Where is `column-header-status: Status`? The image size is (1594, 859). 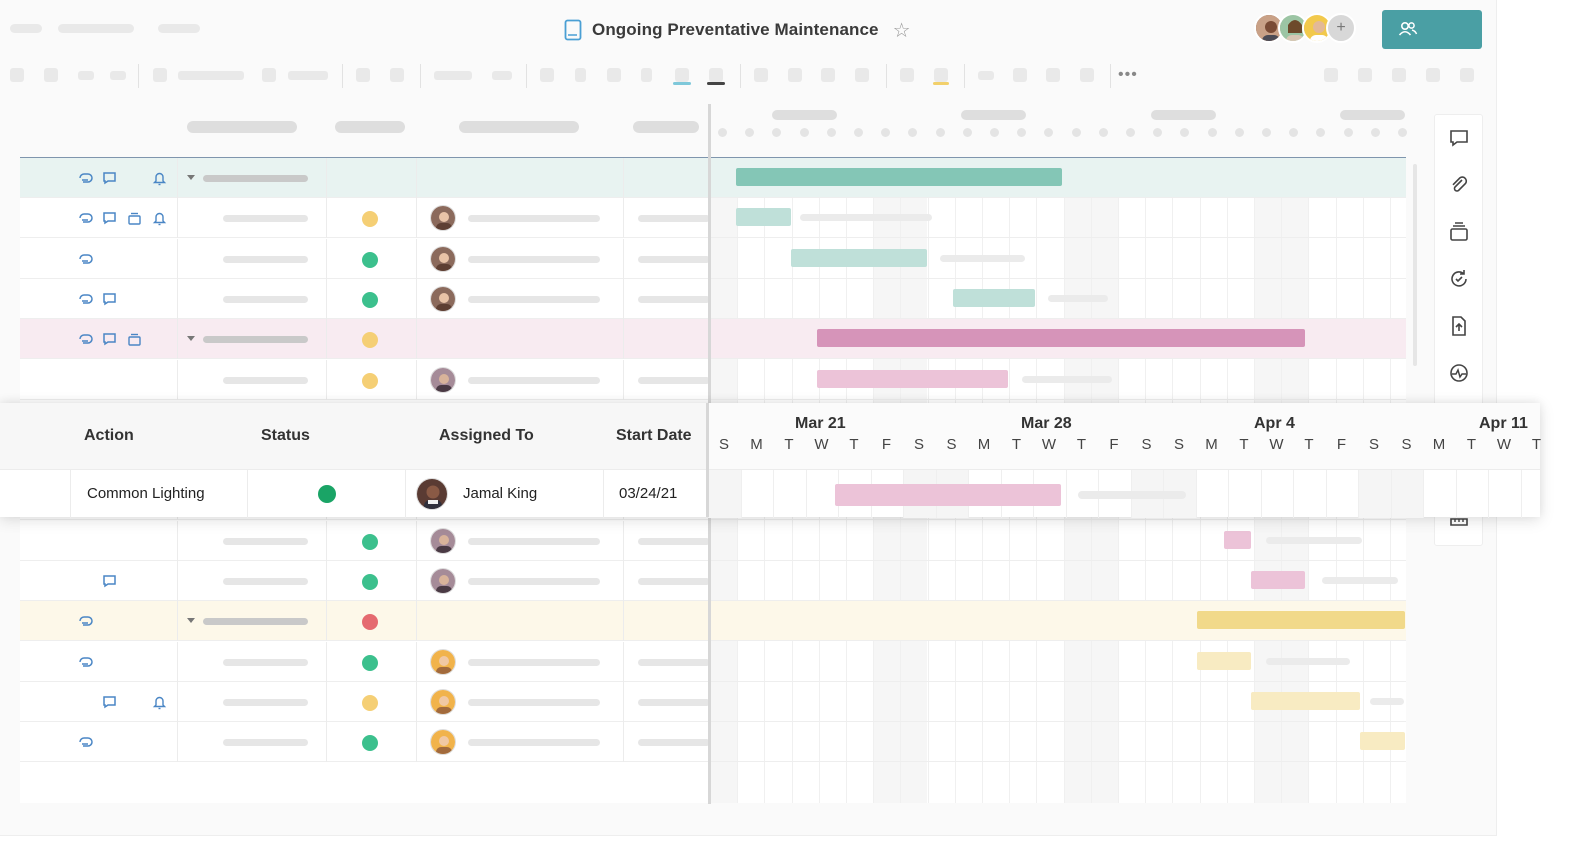
column-header-status: Status is located at coordinates (285, 435).